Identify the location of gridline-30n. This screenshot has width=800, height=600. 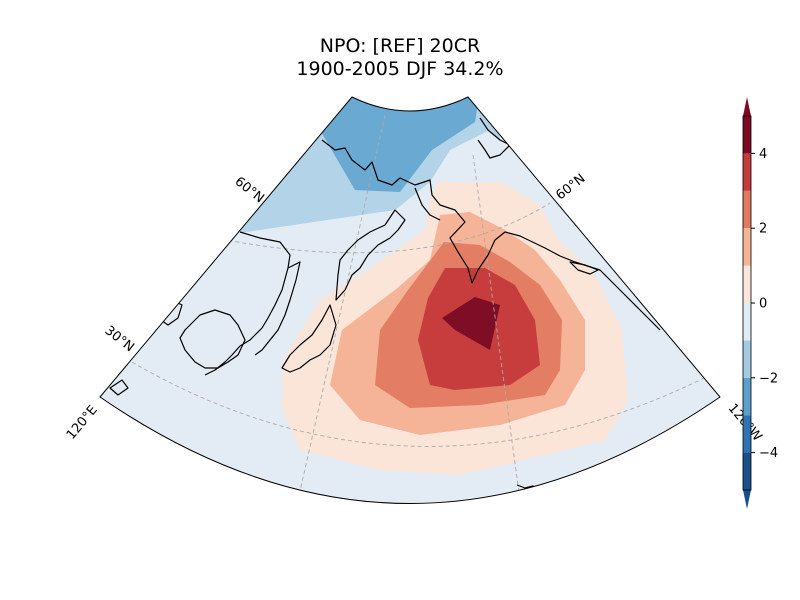
(419, 400).